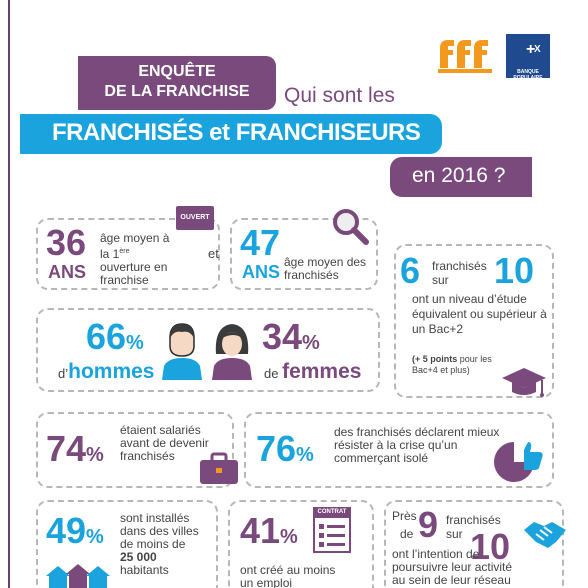 The height and width of the screenshot is (588, 588). What do you see at coordinates (332, 512) in the screenshot?
I see `contract-sign-text: CONTRAT` at bounding box center [332, 512].